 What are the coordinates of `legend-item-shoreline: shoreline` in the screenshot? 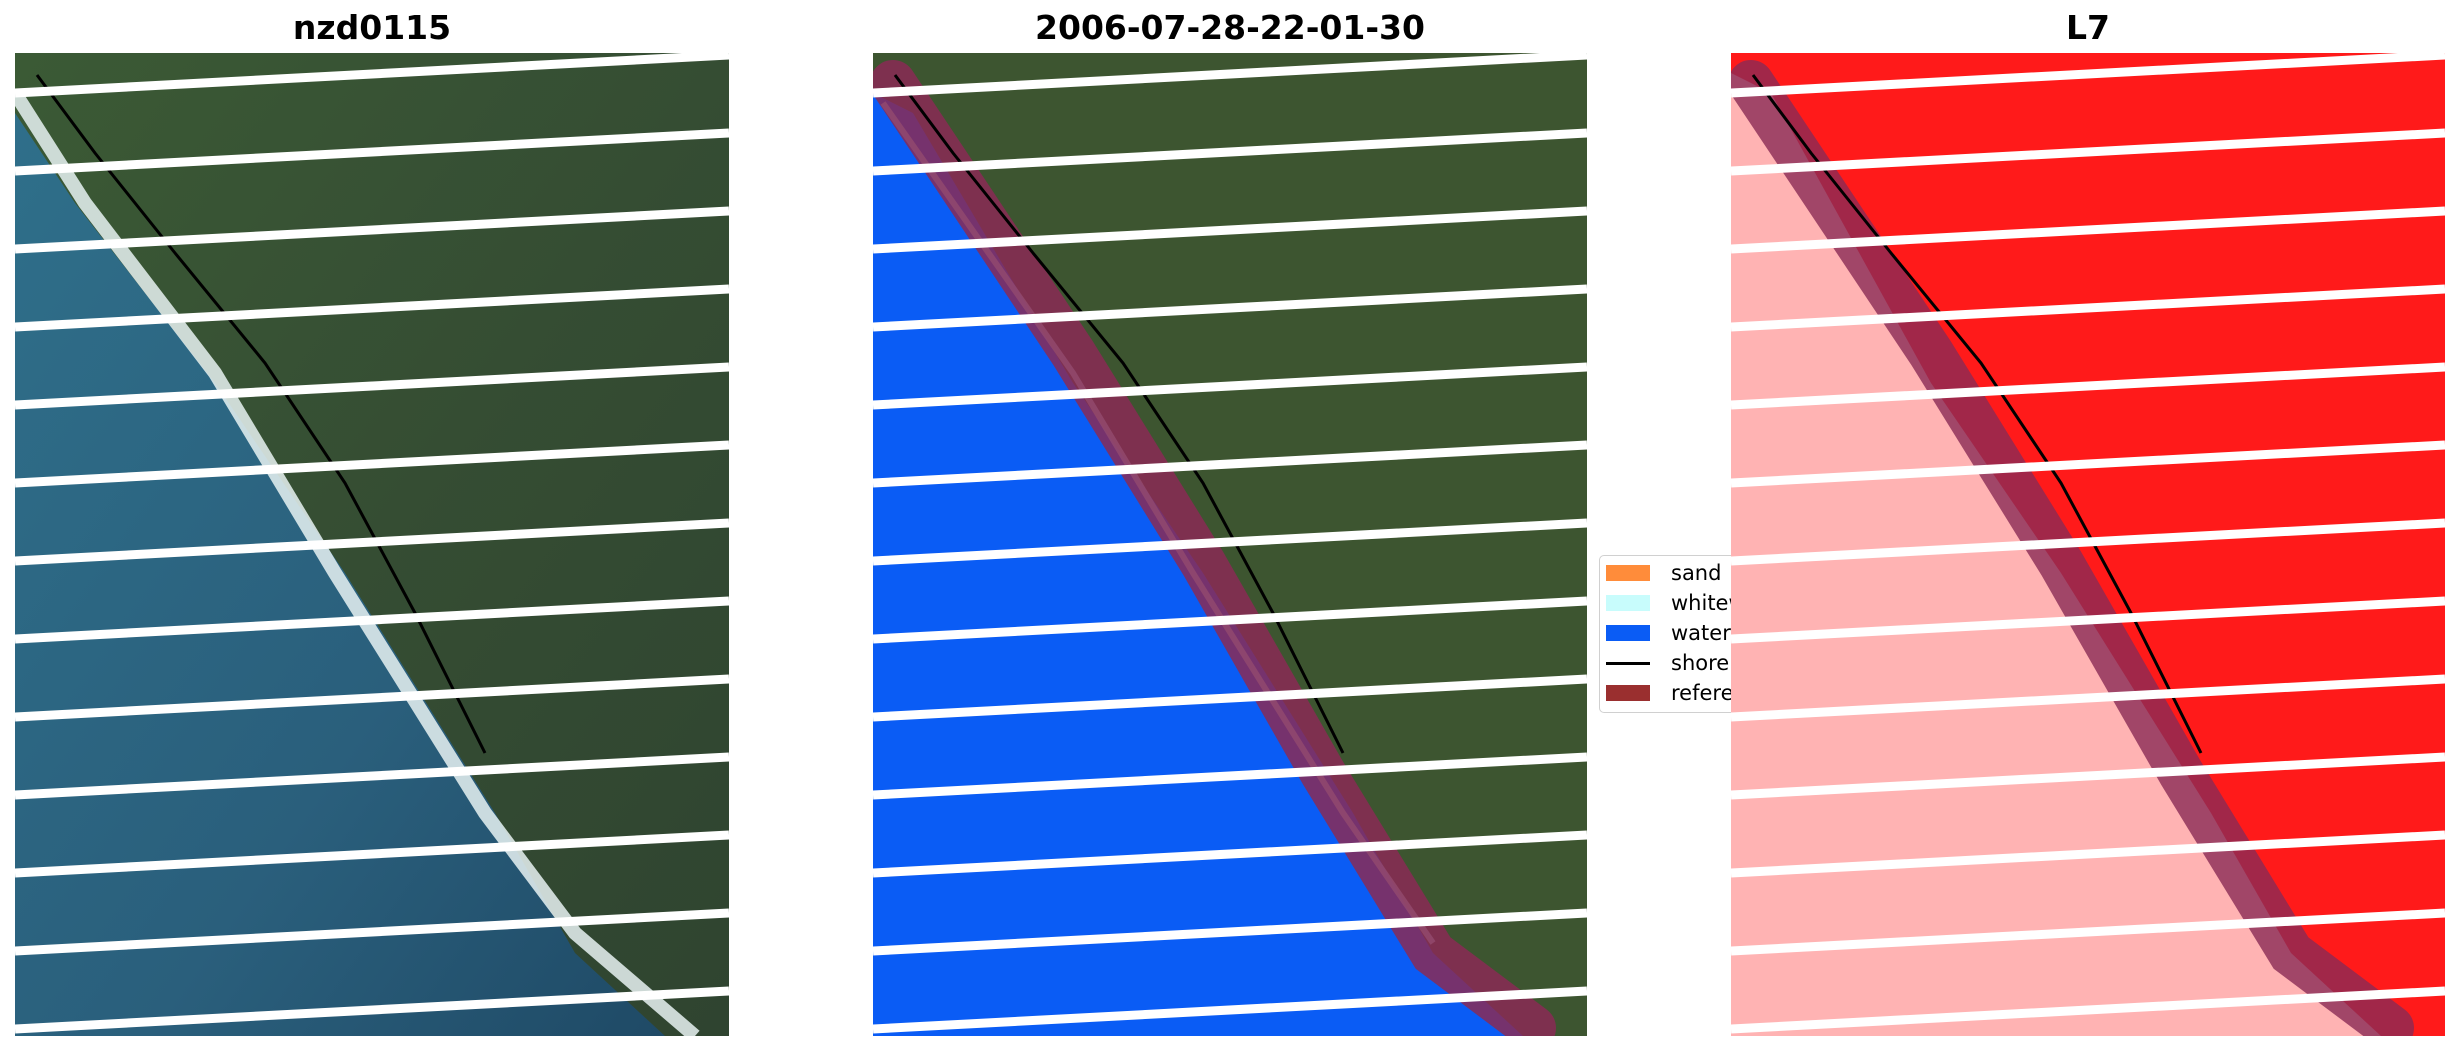 It's located at (1672, 662).